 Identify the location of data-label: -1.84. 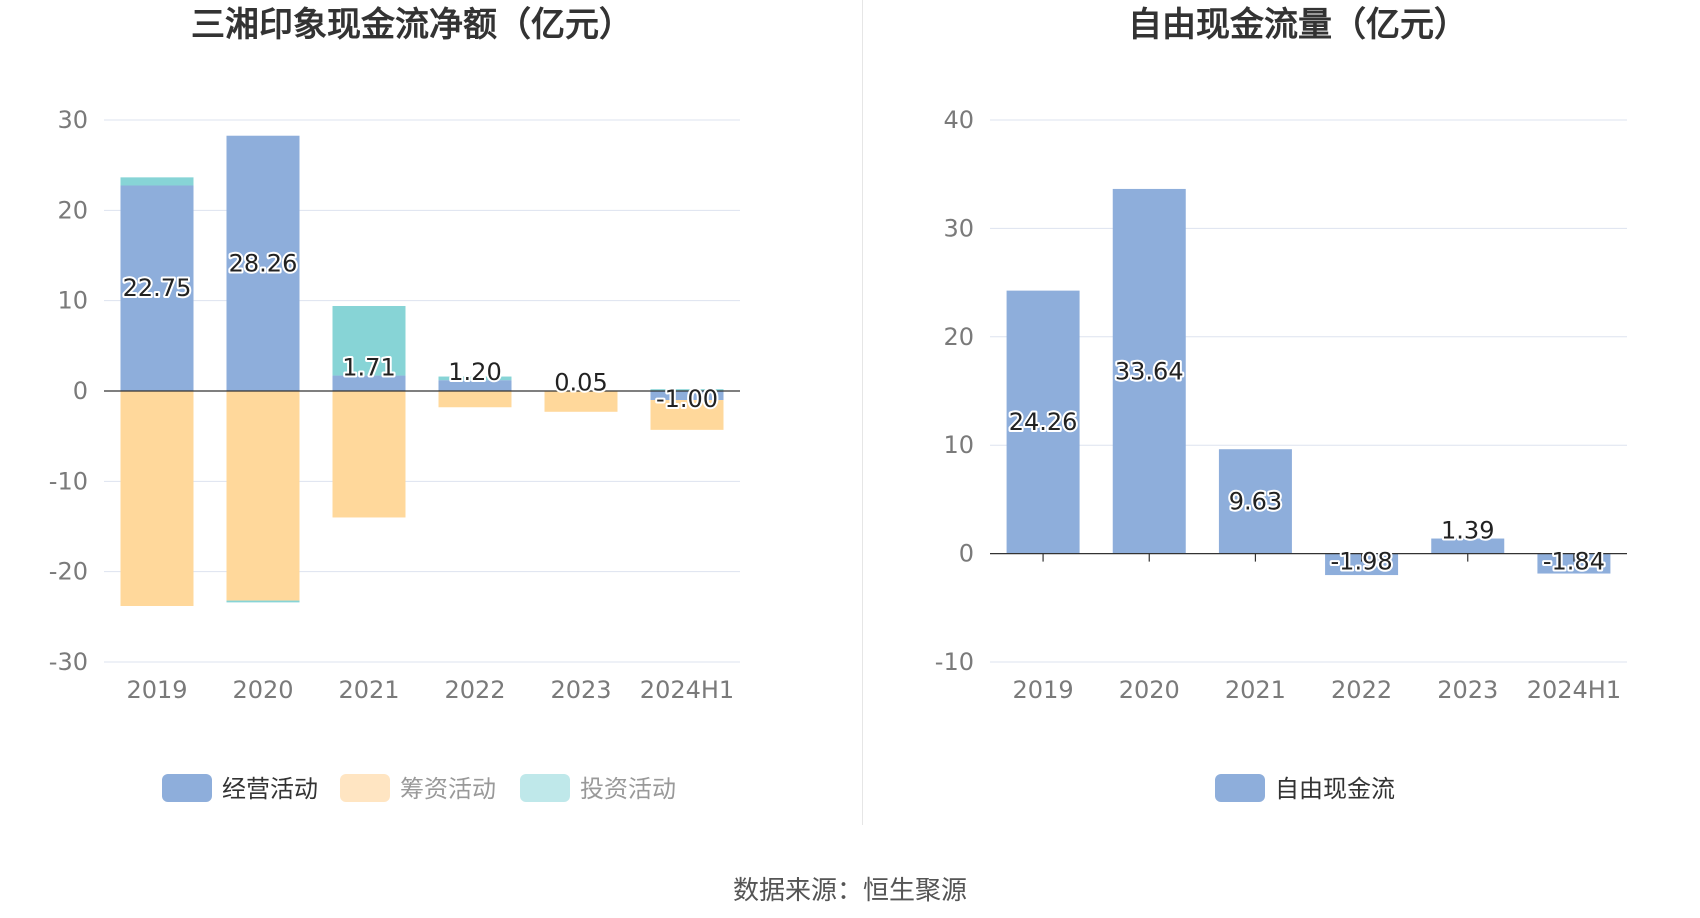
(1574, 562).